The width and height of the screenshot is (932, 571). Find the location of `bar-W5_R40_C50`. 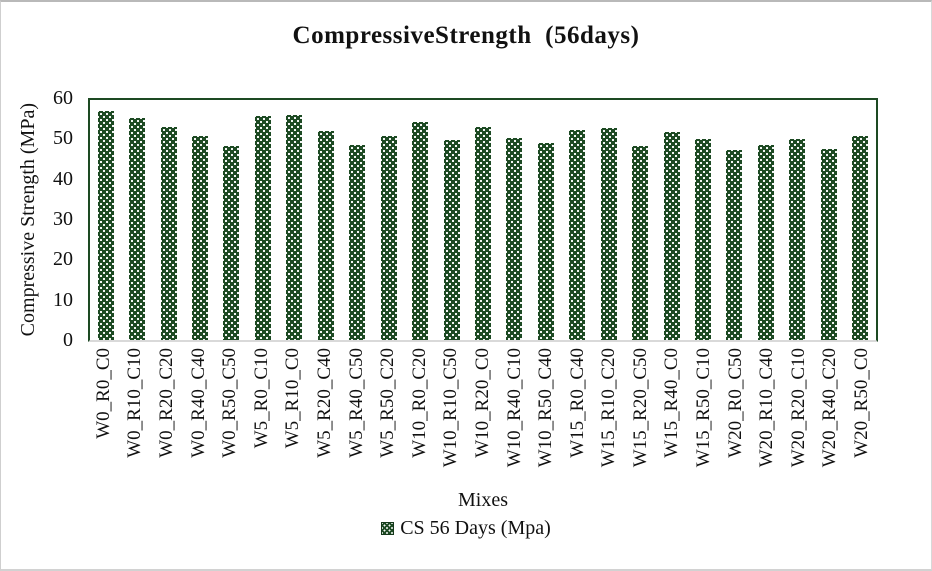

bar-W5_R40_C50 is located at coordinates (357, 242).